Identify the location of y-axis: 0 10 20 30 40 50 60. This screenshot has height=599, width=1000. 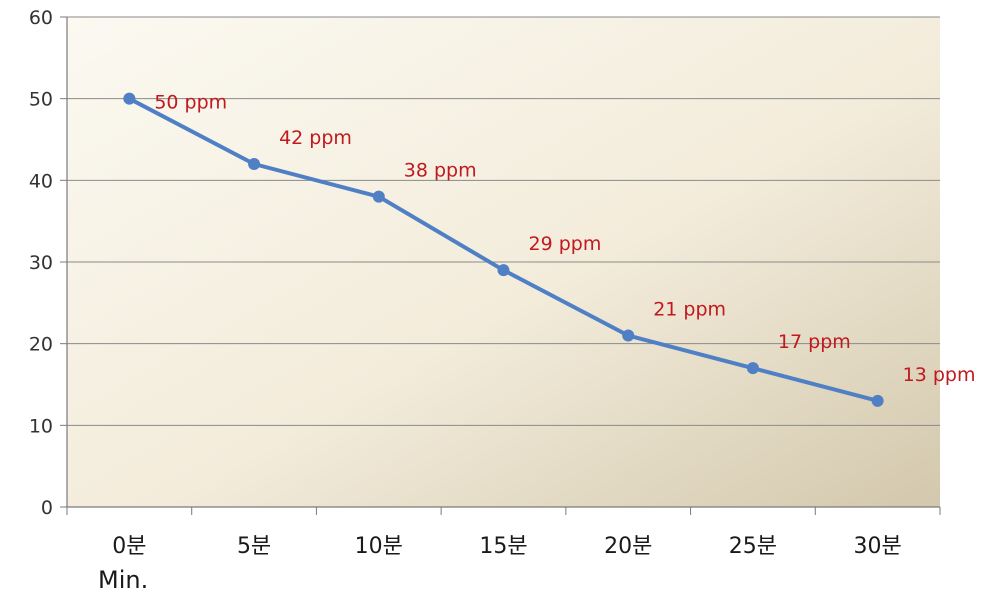
(48, 263).